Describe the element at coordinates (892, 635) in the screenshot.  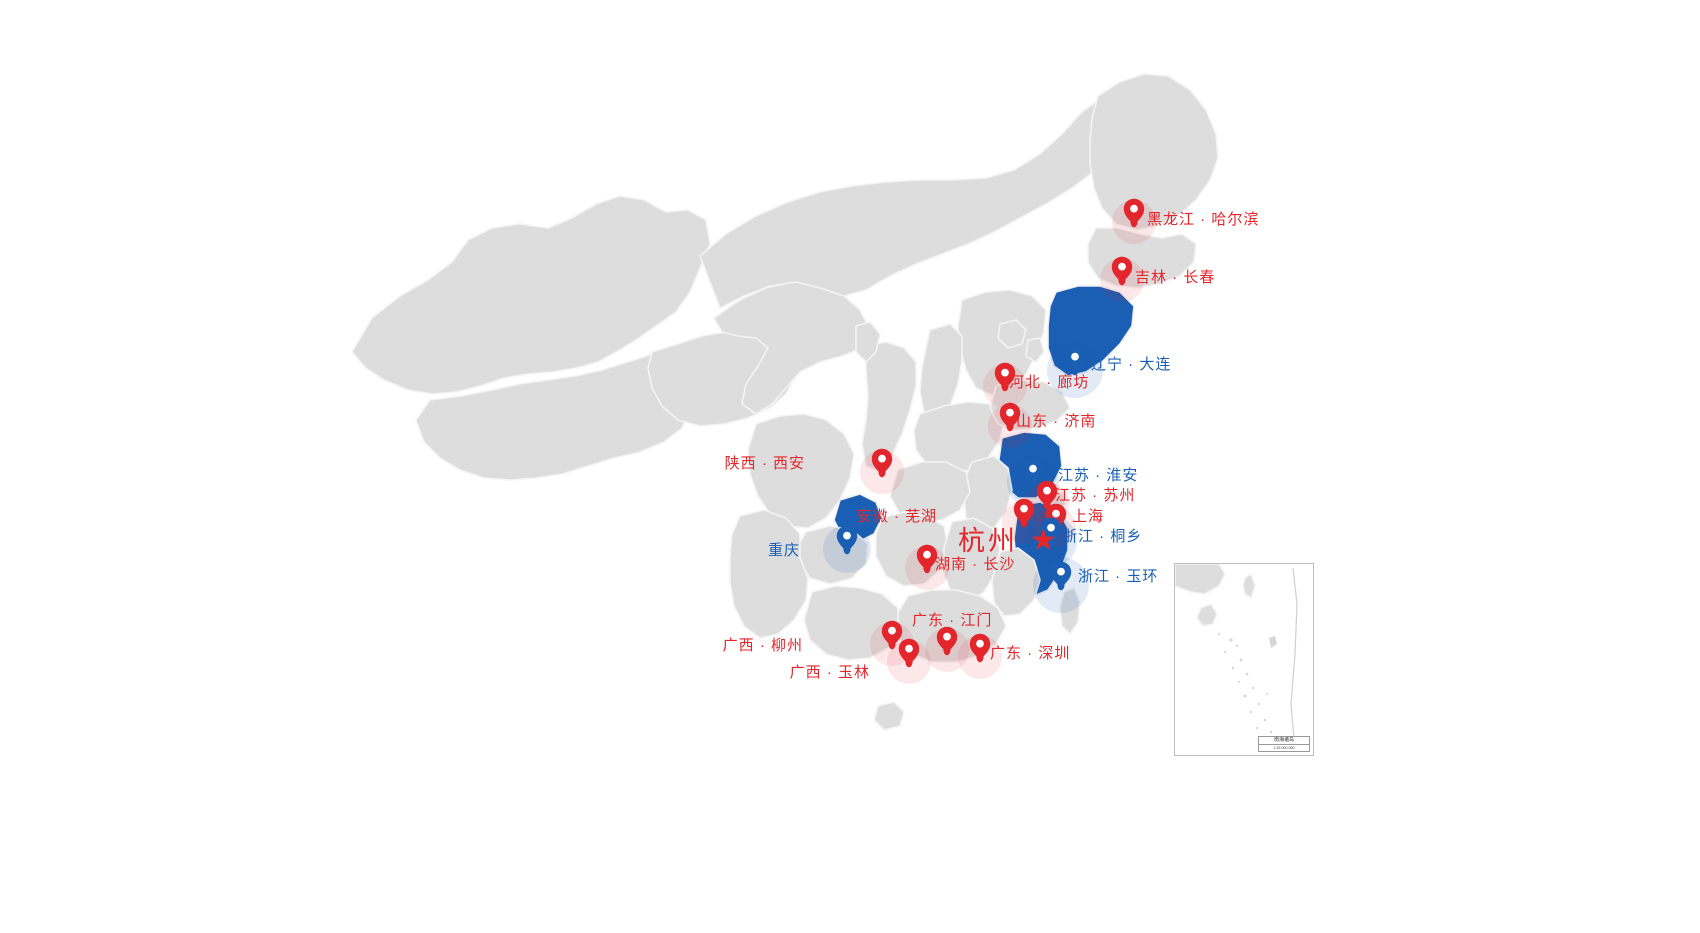
I see `map-pin-liuzhou` at that location.